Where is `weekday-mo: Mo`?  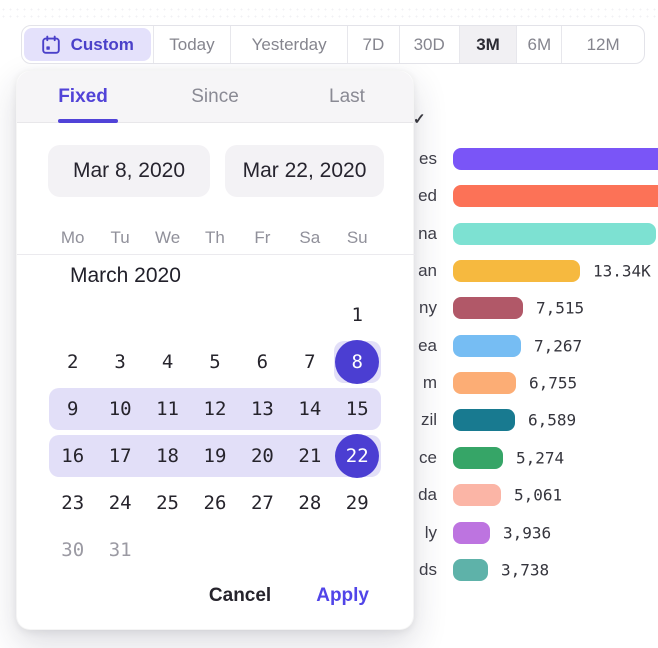 weekday-mo: Mo is located at coordinates (72, 237).